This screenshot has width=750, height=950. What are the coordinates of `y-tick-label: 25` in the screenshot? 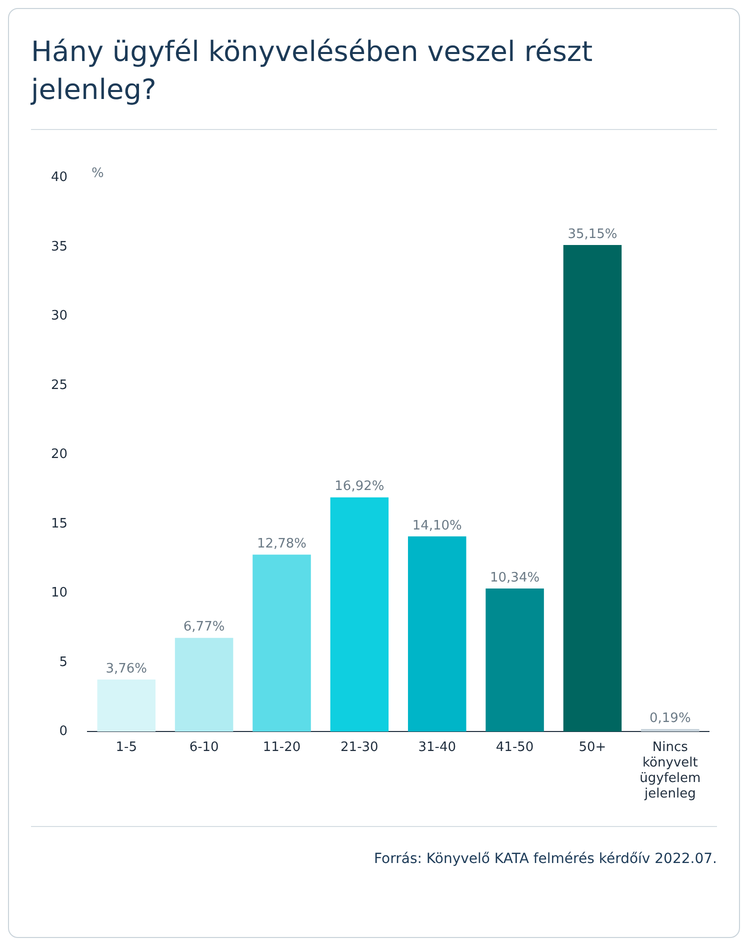 It's located at (59, 385).